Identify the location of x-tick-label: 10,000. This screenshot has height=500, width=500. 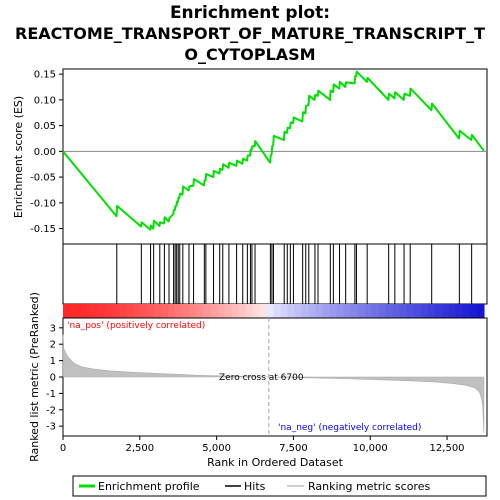
(370, 448).